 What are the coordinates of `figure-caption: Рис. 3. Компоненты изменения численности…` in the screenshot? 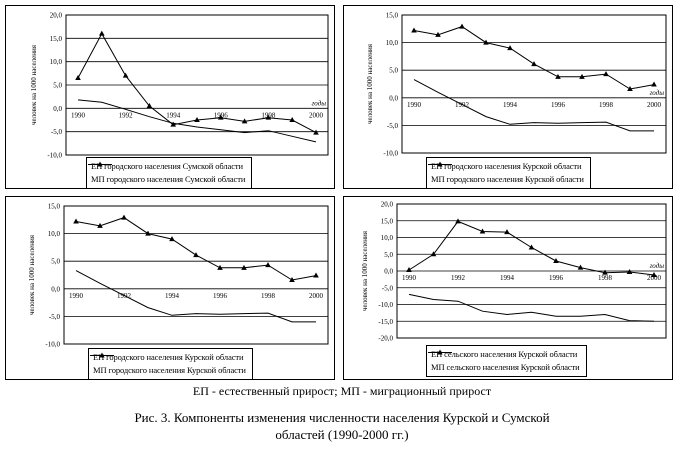 It's located at (342, 426).